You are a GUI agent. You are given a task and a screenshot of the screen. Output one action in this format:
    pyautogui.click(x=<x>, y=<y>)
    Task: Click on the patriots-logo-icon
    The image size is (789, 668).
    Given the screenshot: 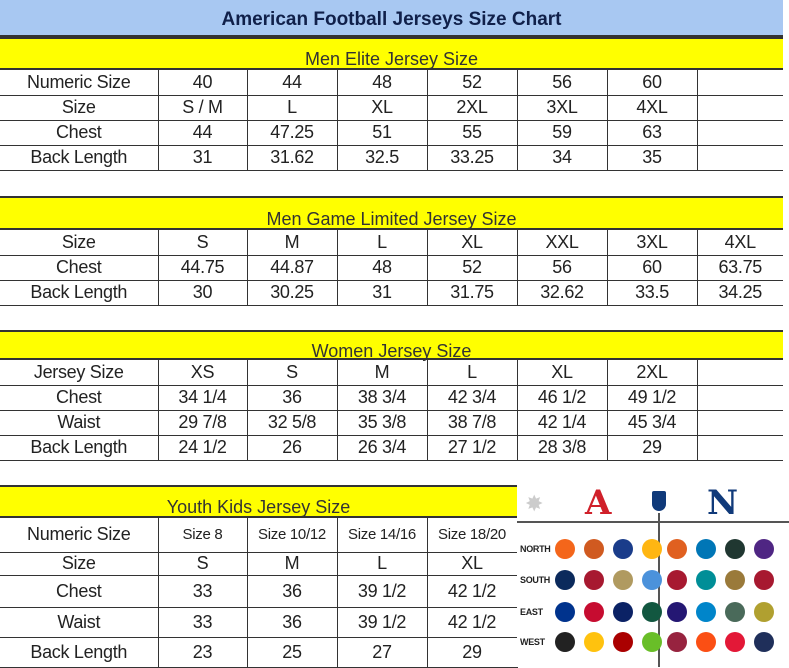 What is the action you would take?
    pyautogui.click(x=594, y=612)
    